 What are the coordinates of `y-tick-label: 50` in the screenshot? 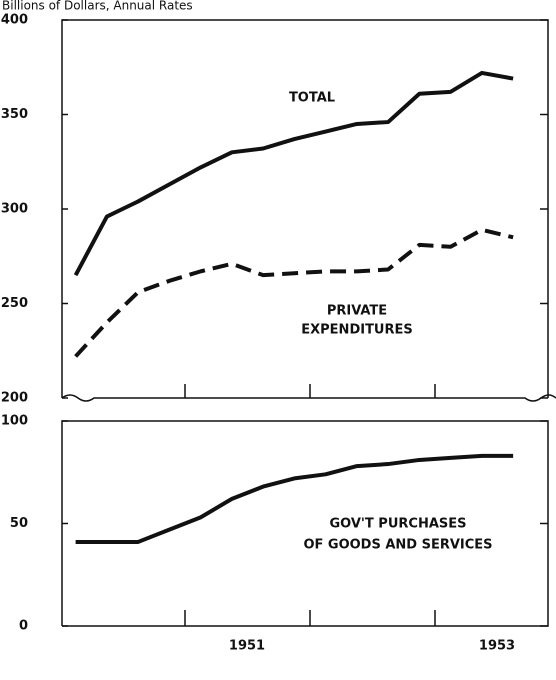 It's located at (19, 523).